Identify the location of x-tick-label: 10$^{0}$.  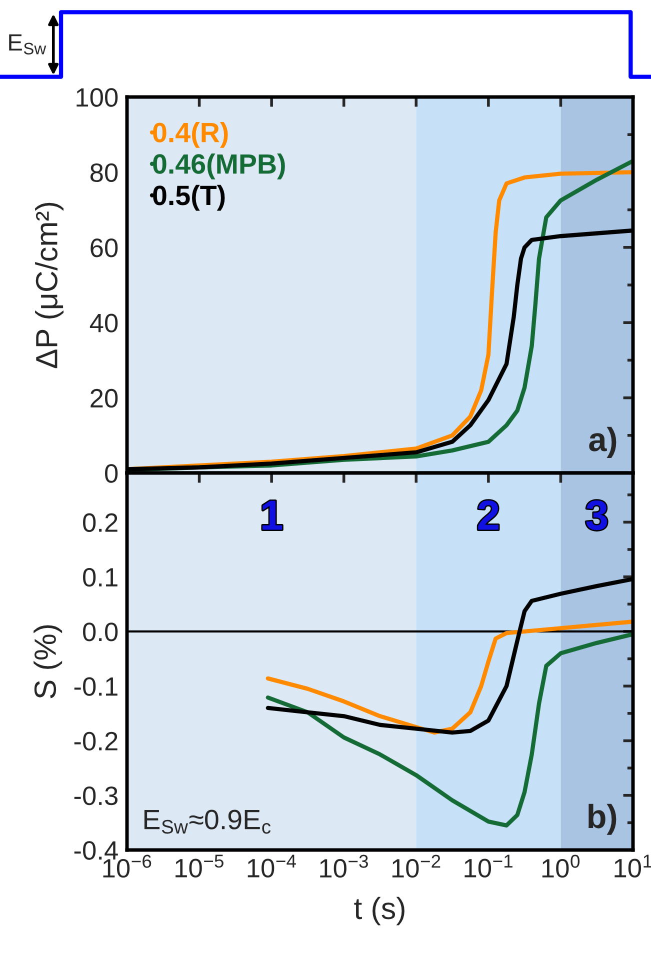
(561, 866).